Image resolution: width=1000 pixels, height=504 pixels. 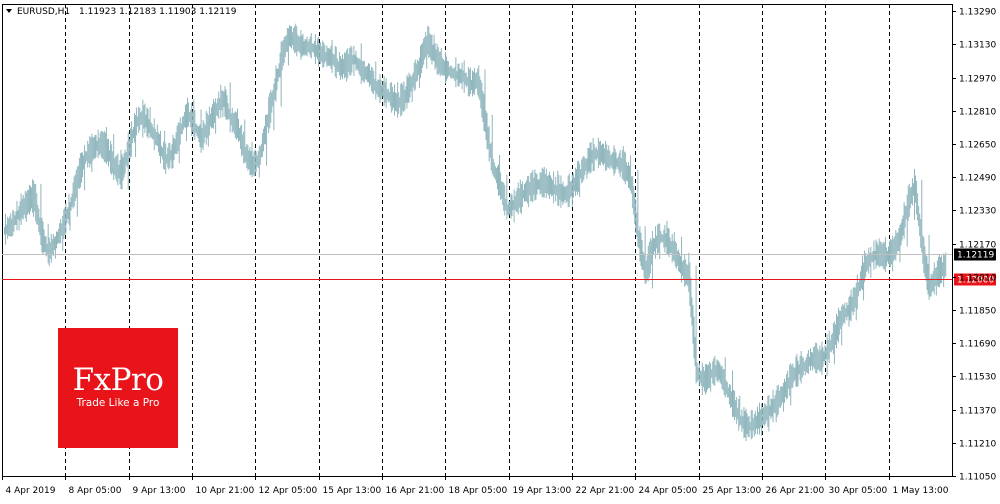 I want to click on x-tick-label: 12 Apr 05:00, so click(x=288, y=491).